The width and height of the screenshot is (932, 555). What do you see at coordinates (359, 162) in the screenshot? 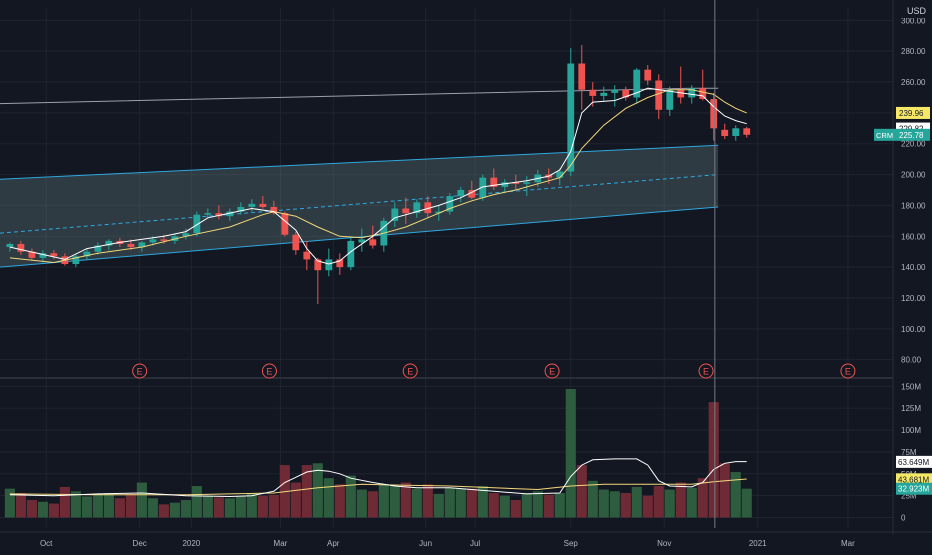
I see `channel-upper-line` at bounding box center [359, 162].